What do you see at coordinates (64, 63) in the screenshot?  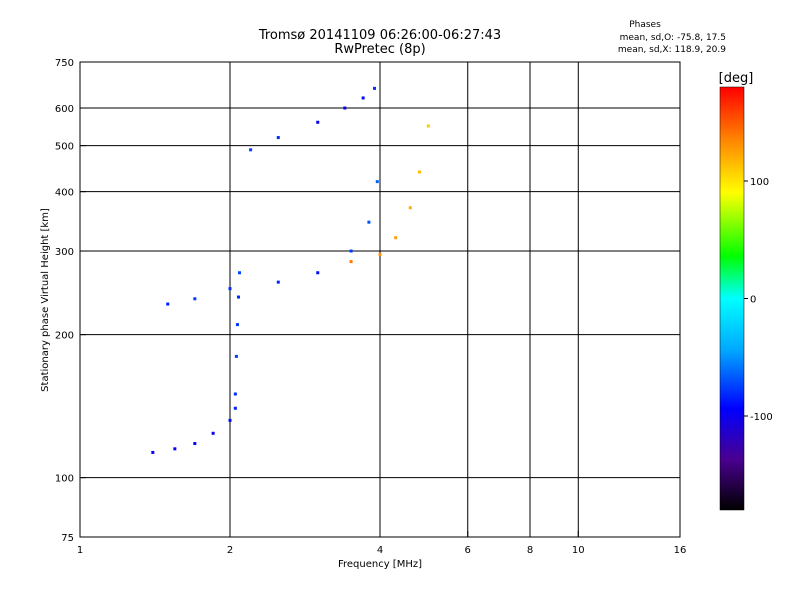 I see `y-tick-label-7: 750` at bounding box center [64, 63].